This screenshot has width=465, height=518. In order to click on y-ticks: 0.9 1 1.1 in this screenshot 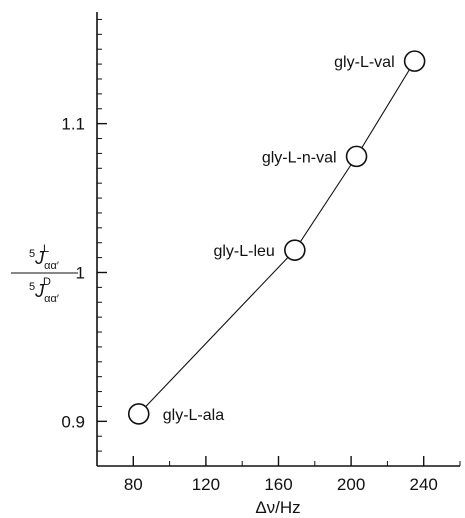, I will do `click(84, 273)`.